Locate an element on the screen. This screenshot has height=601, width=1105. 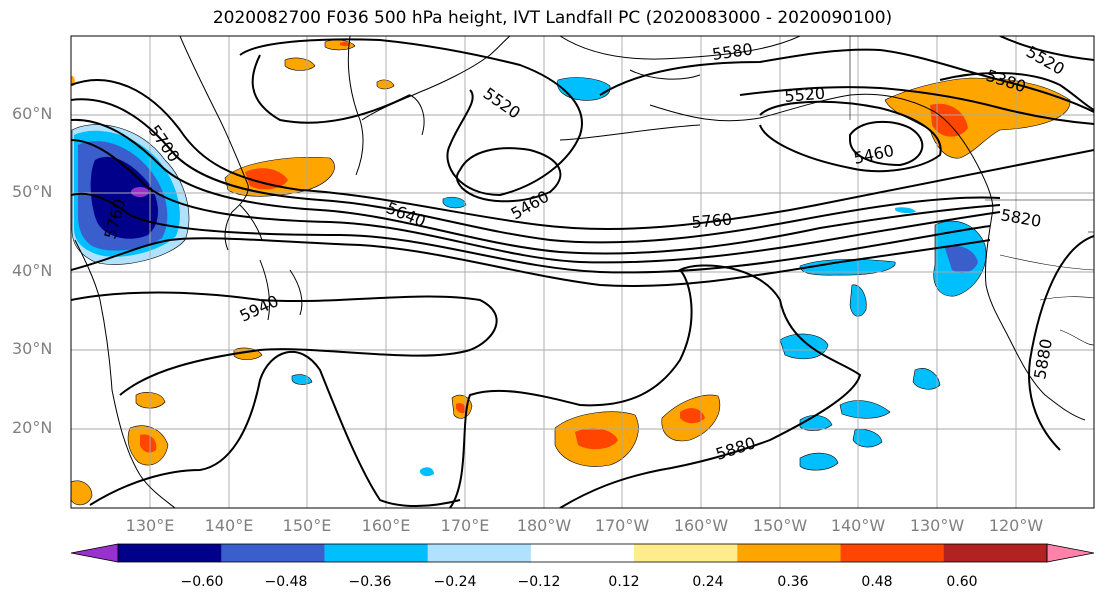
lat-label: 40°N is located at coordinates (32, 270).